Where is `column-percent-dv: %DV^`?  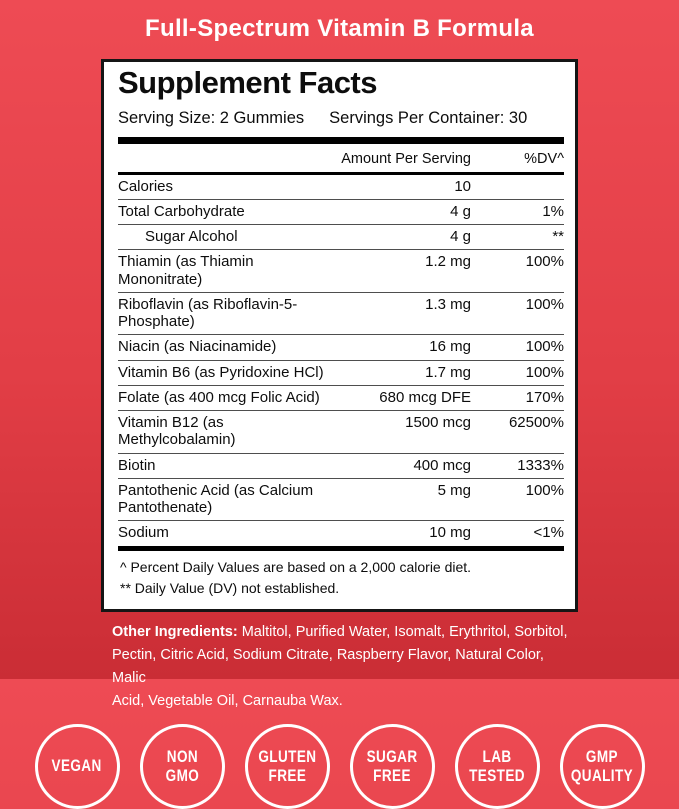 column-percent-dv: %DV^ is located at coordinates (544, 158).